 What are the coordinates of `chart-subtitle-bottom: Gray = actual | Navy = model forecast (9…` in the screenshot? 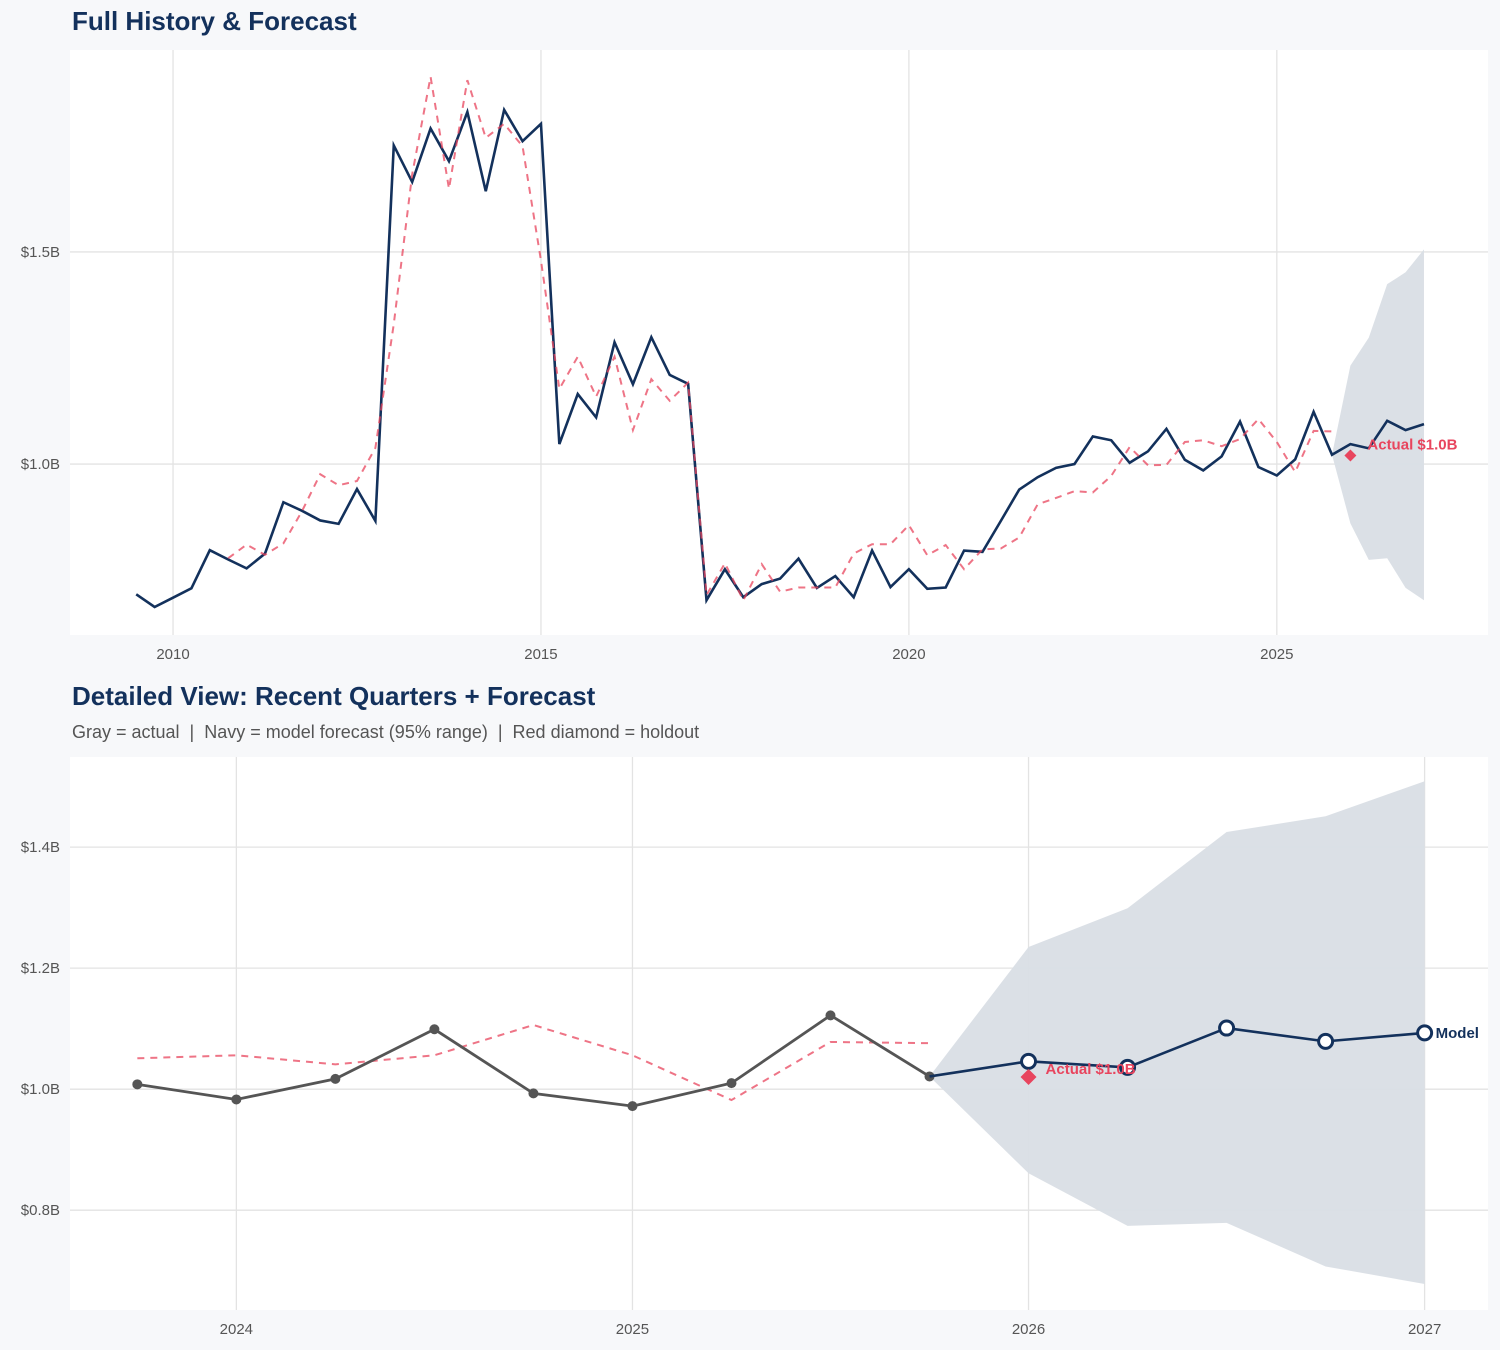 It's located at (386, 732).